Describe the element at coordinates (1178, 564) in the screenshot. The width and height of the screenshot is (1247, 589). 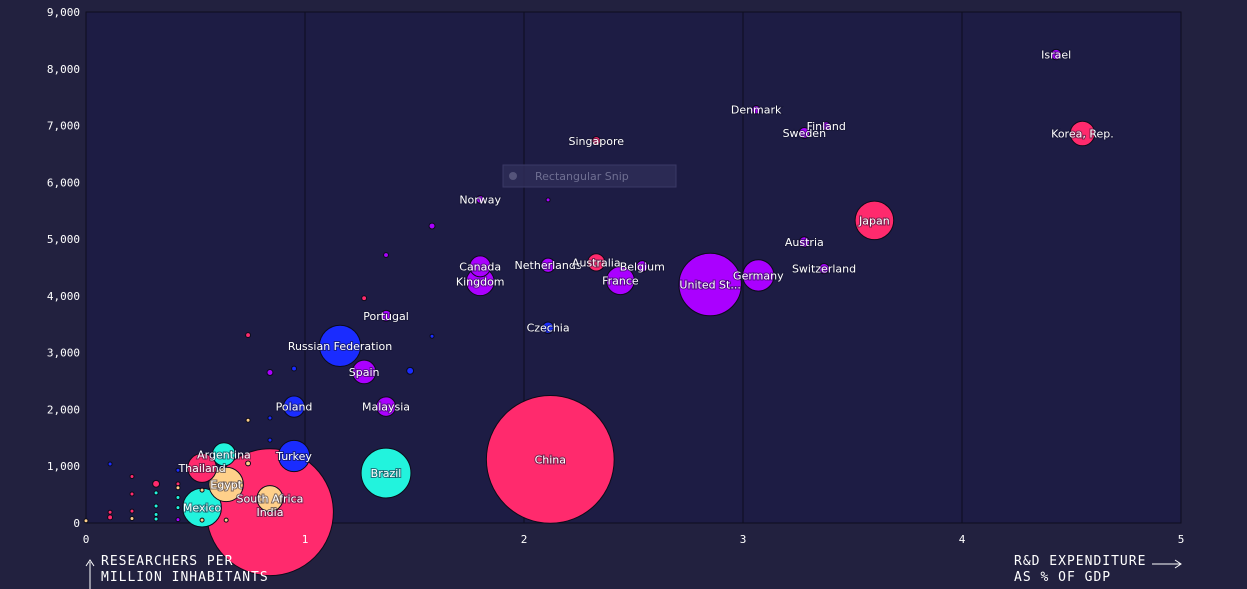
I see `x-axis-arrow-head-icon` at that location.